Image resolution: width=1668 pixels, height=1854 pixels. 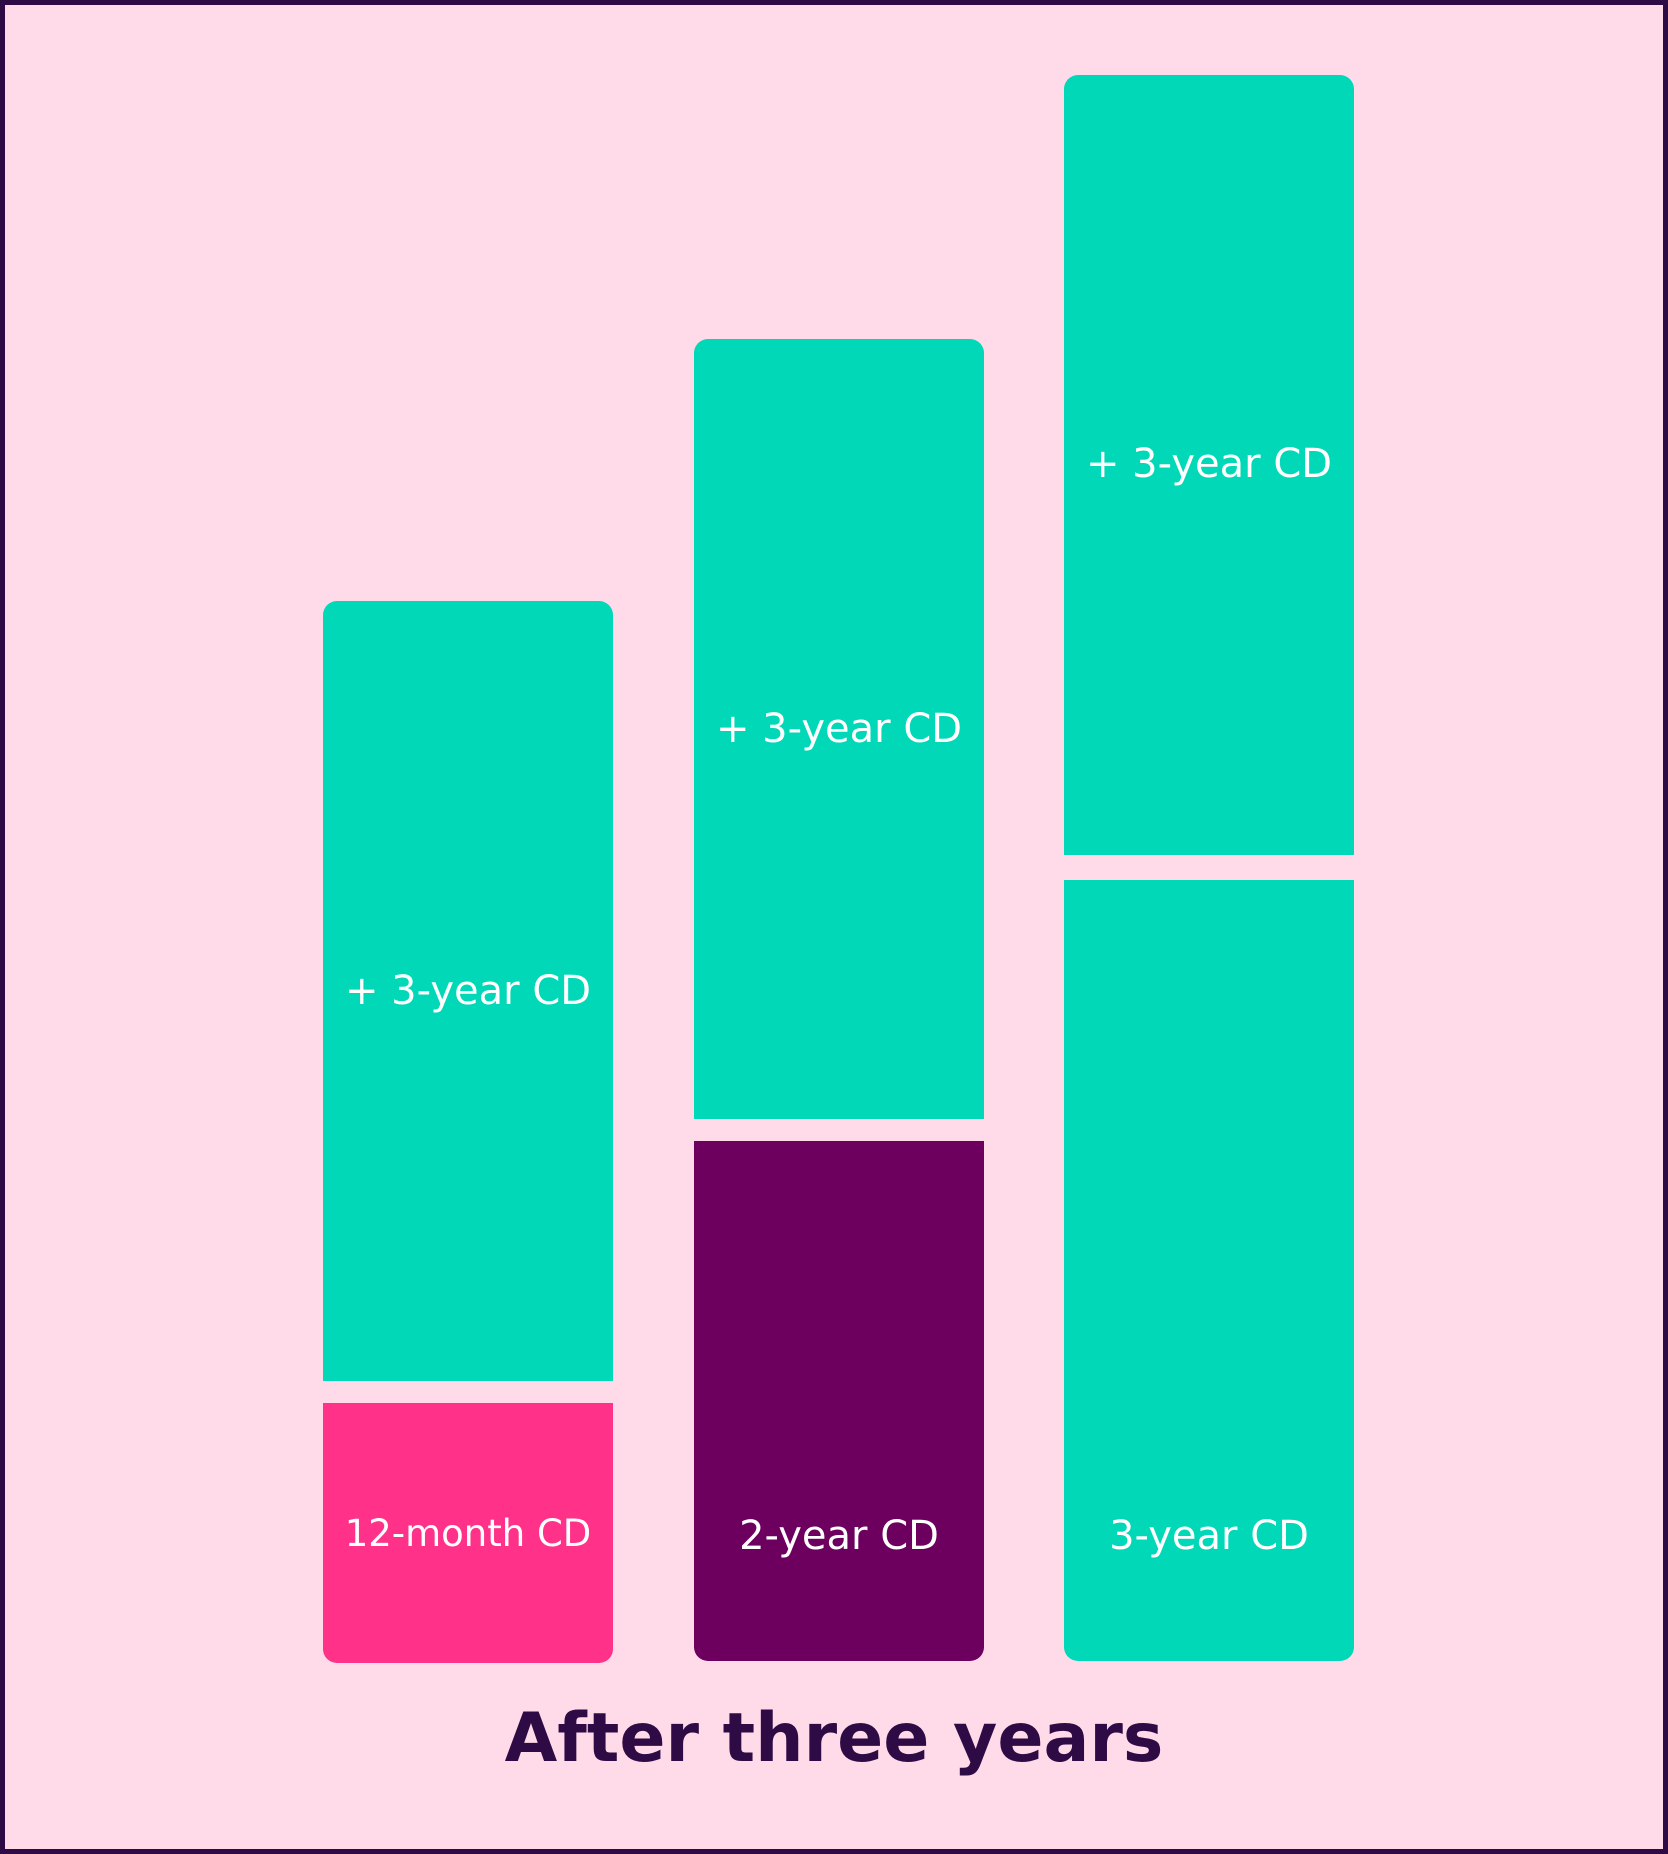 What do you see at coordinates (839, 1401) in the screenshot?
I see `column-2-base-segment: 2-year CD` at bounding box center [839, 1401].